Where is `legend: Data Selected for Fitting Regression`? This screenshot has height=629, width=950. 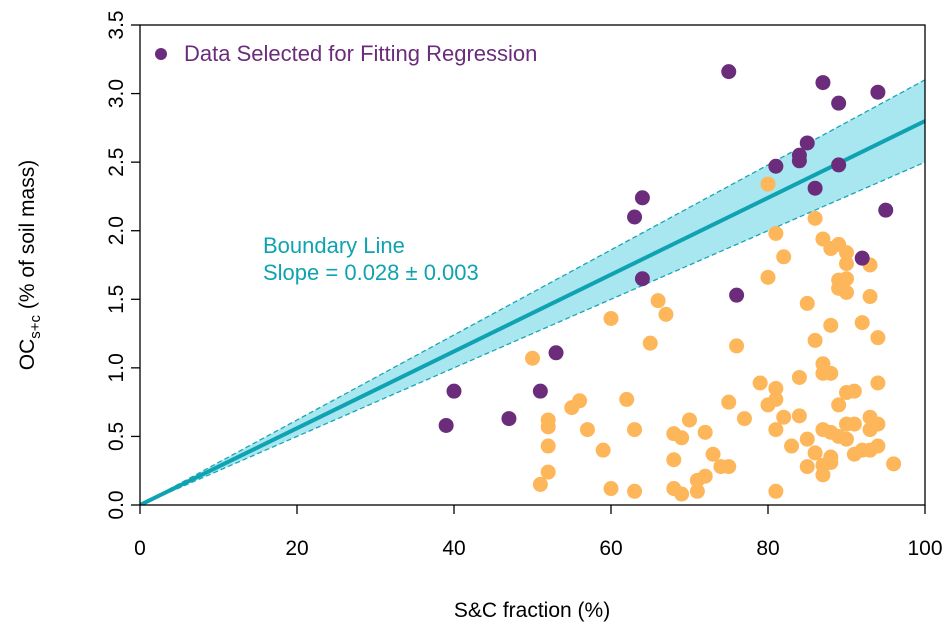
legend: Data Selected for Fitting Regression is located at coordinates (346, 53).